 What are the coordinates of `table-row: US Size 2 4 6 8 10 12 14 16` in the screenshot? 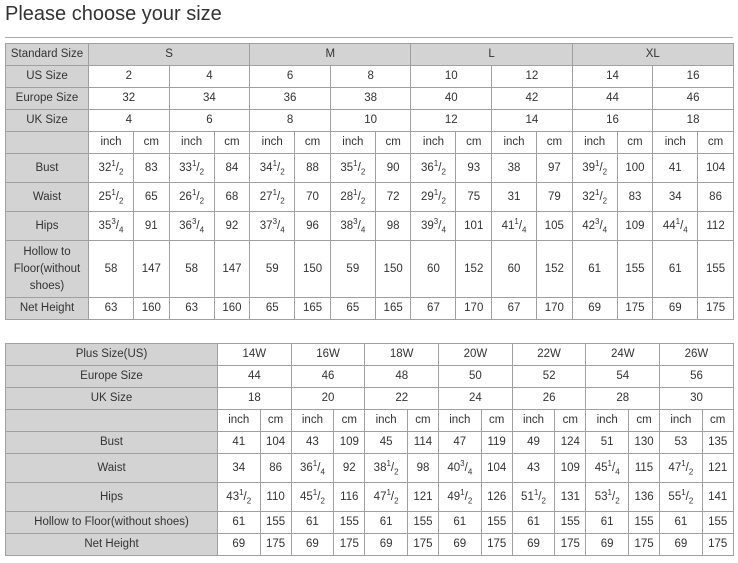 It's located at (369, 76).